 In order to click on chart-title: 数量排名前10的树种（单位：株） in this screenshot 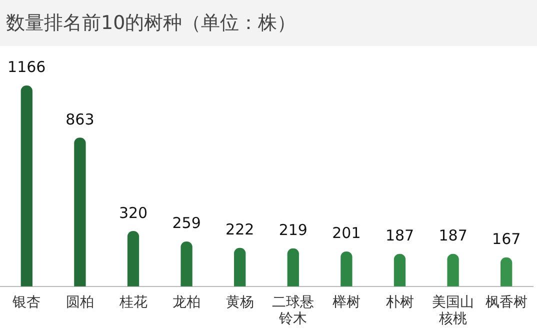, I will do `click(268, 23)`.